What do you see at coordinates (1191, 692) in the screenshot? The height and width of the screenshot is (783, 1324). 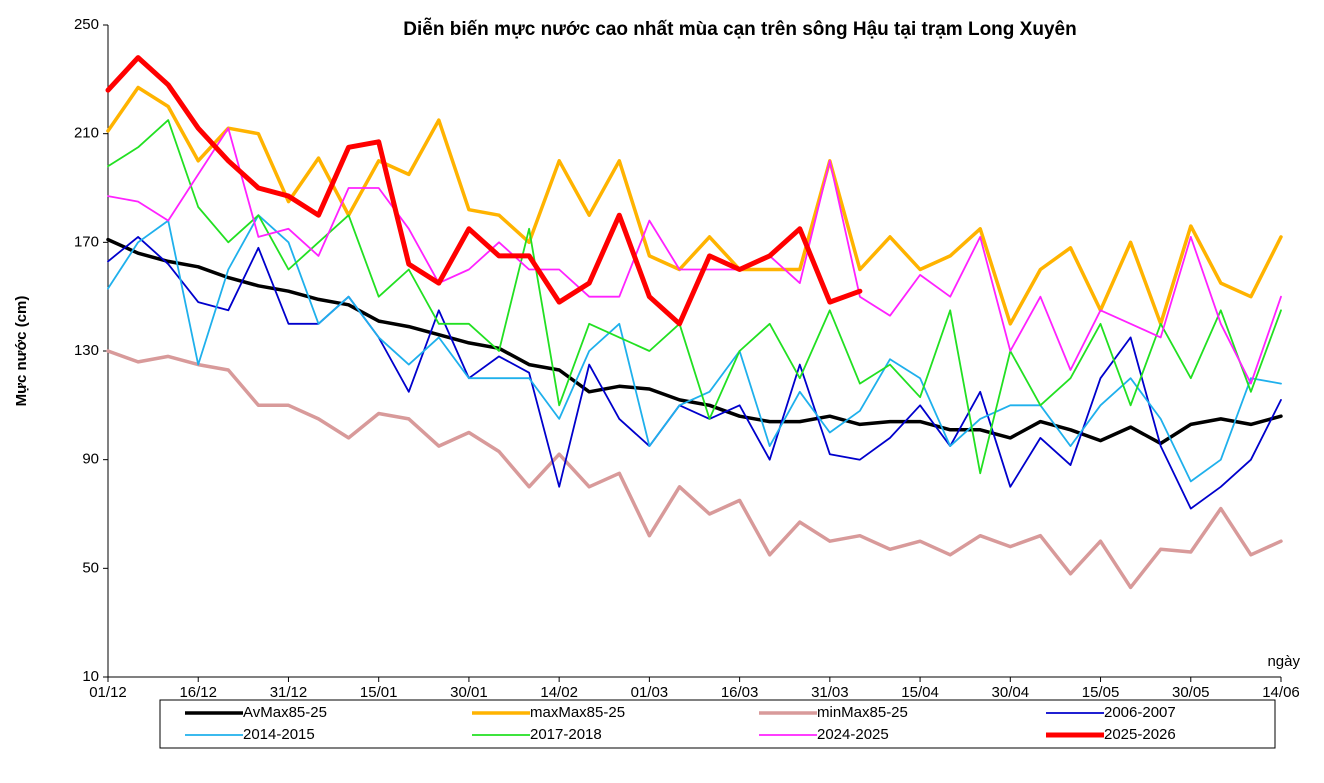 I see `x-tick-label: 30/05` at bounding box center [1191, 692].